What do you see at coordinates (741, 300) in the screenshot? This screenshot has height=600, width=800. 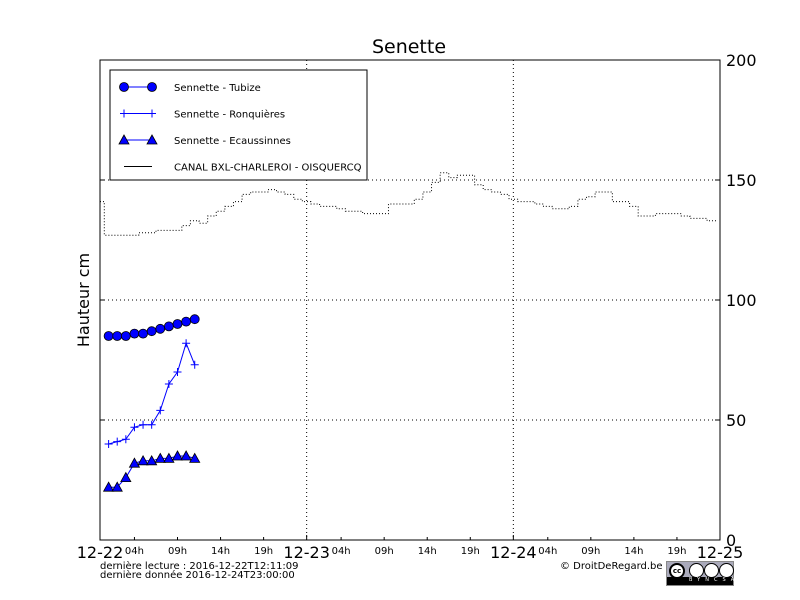 I see `y-tick-label: 100` at bounding box center [741, 300].